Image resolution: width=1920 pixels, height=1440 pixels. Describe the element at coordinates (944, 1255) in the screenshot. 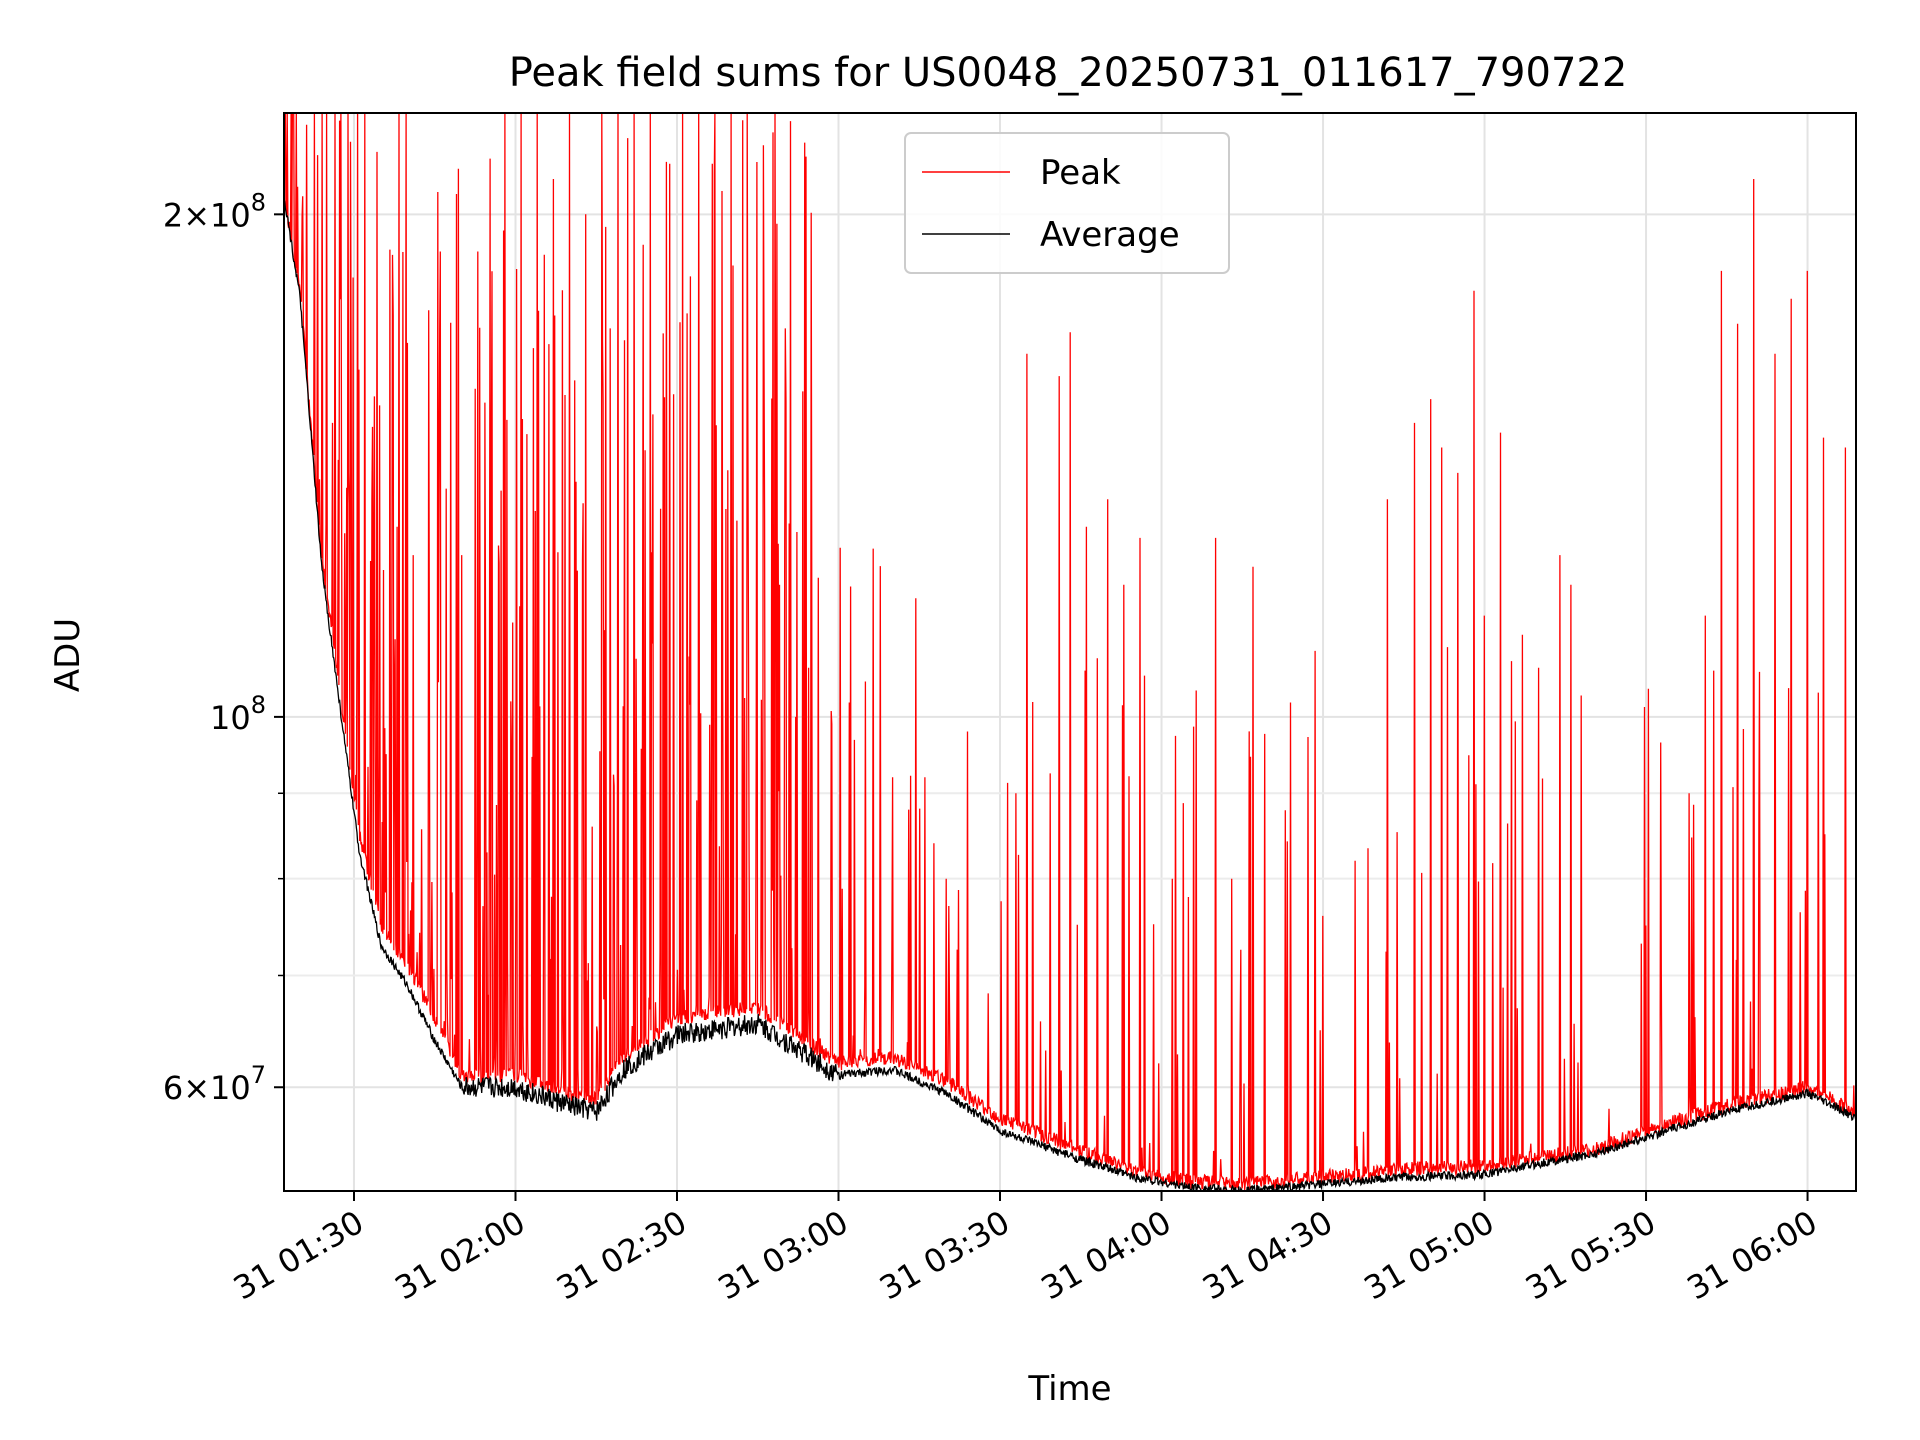

I see `x-tick-label: 31 03:30` at that location.